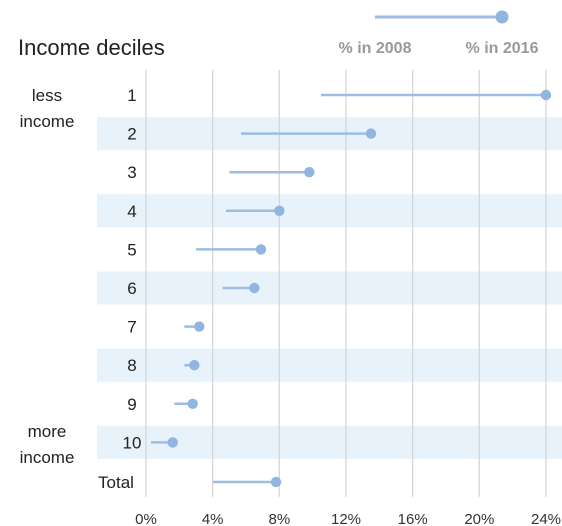  I want to click on category-labels: 1 2 3 4 5 6 7 8 9 10 Total, so click(119, 289).